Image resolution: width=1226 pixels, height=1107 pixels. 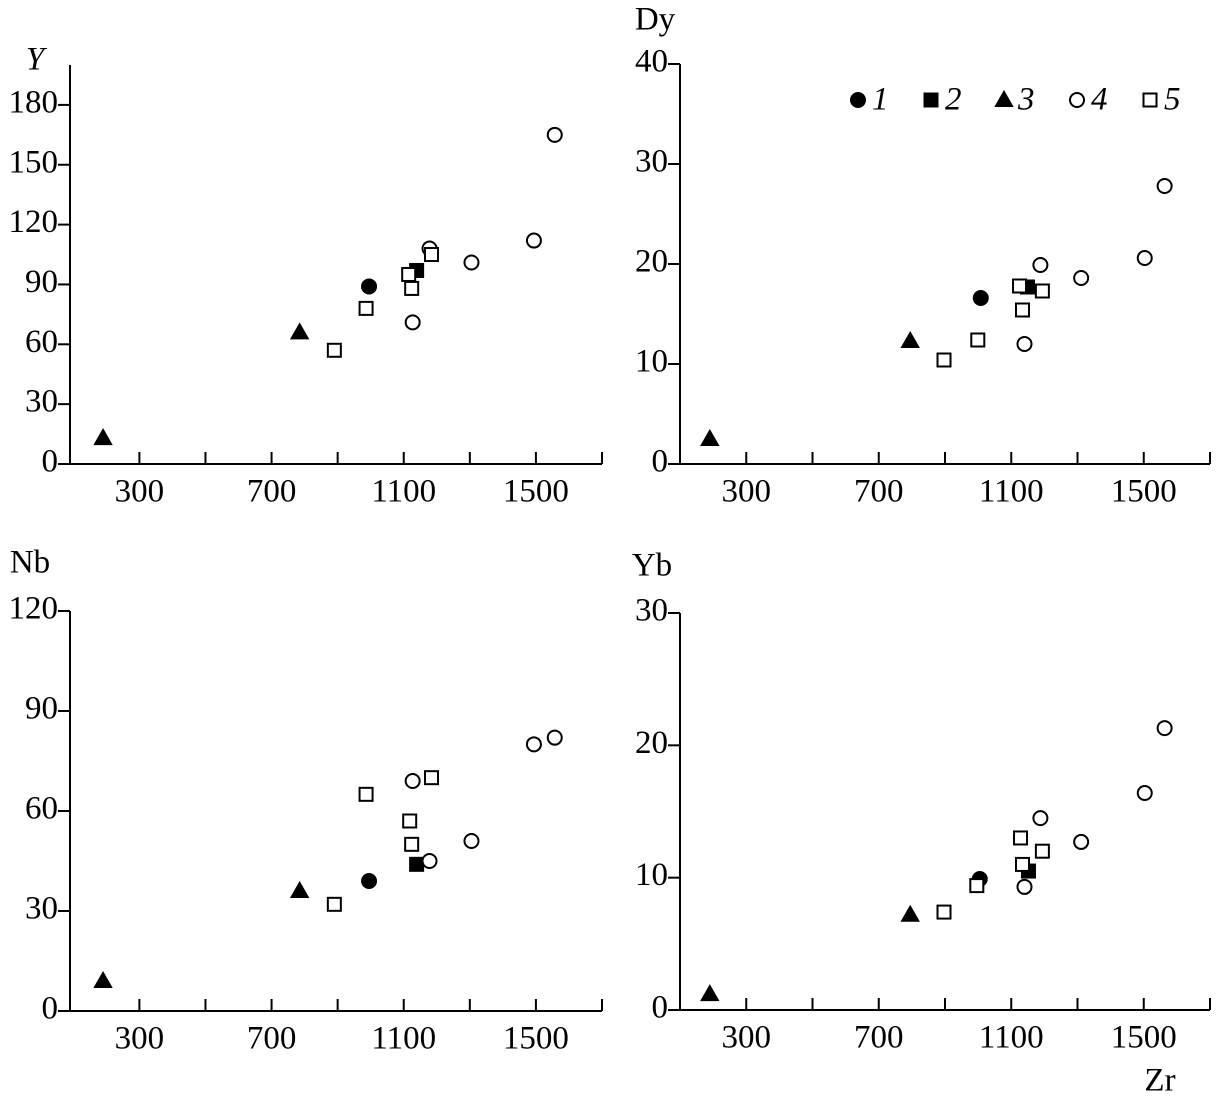 I want to click on legend-label: 3, so click(x=1026, y=100).